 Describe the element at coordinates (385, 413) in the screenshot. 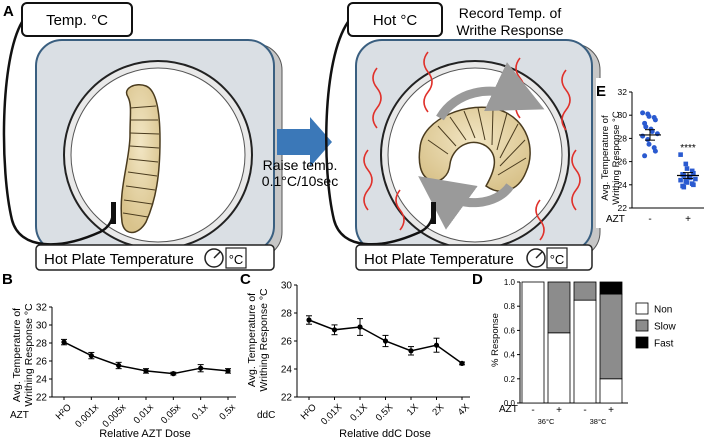

I see `x-tick-label: 0.5X` at that location.